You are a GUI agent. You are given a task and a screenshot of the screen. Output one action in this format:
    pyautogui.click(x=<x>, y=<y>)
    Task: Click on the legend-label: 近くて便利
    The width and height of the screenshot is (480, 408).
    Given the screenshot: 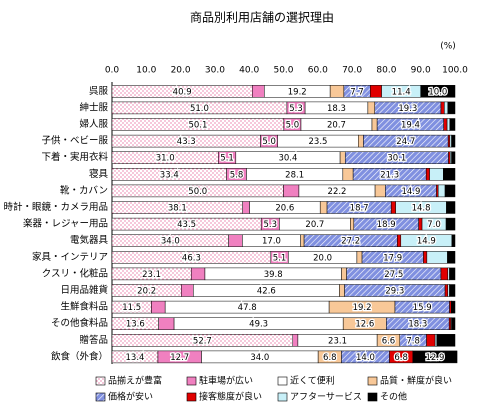 What is the action you would take?
    pyautogui.click(x=312, y=381)
    